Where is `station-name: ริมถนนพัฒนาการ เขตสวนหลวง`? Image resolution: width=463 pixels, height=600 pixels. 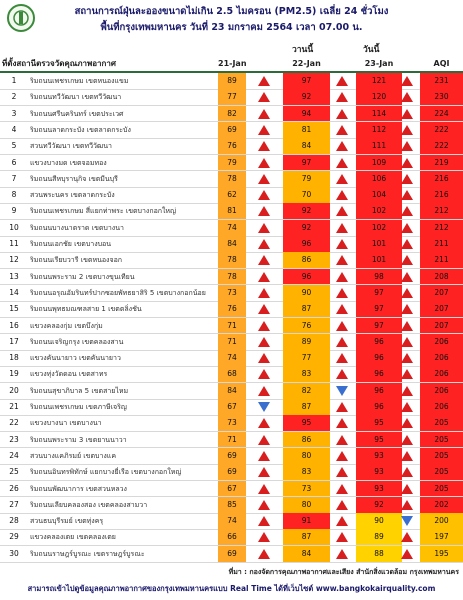 station-name: ริมถนนพัฒนาการ เขตสวนหลวง is located at coordinates (78, 488).